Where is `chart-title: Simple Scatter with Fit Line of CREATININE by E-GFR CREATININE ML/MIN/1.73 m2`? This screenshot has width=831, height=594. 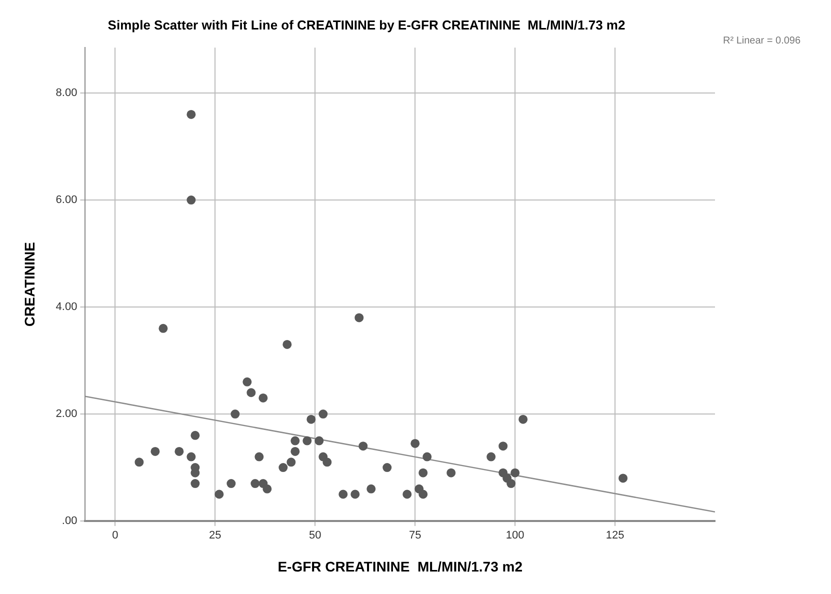 chart-title: Simple Scatter with Fit Line of CREATININE by E-GFR CREATININE ML/MIN/1.73 m2 is located at coordinates (367, 24).